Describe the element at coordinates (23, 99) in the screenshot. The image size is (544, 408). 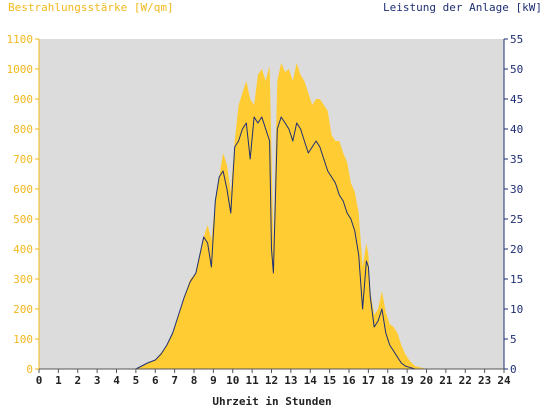
I see `left-tick-label: 900` at that location.